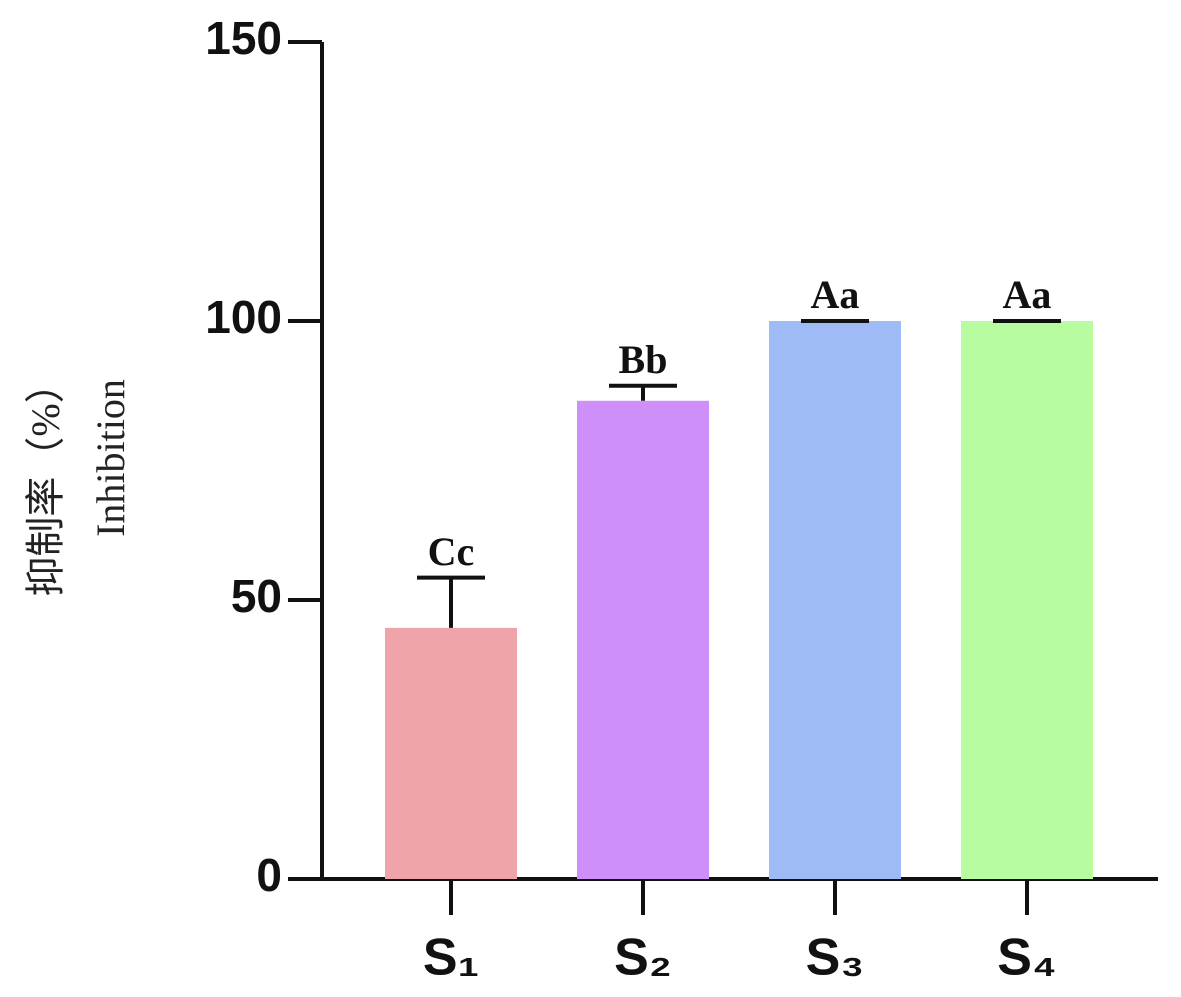 This screenshot has height=997, width=1181. What do you see at coordinates (1026, 958) in the screenshot?
I see `x-tick-label: S₄` at bounding box center [1026, 958].